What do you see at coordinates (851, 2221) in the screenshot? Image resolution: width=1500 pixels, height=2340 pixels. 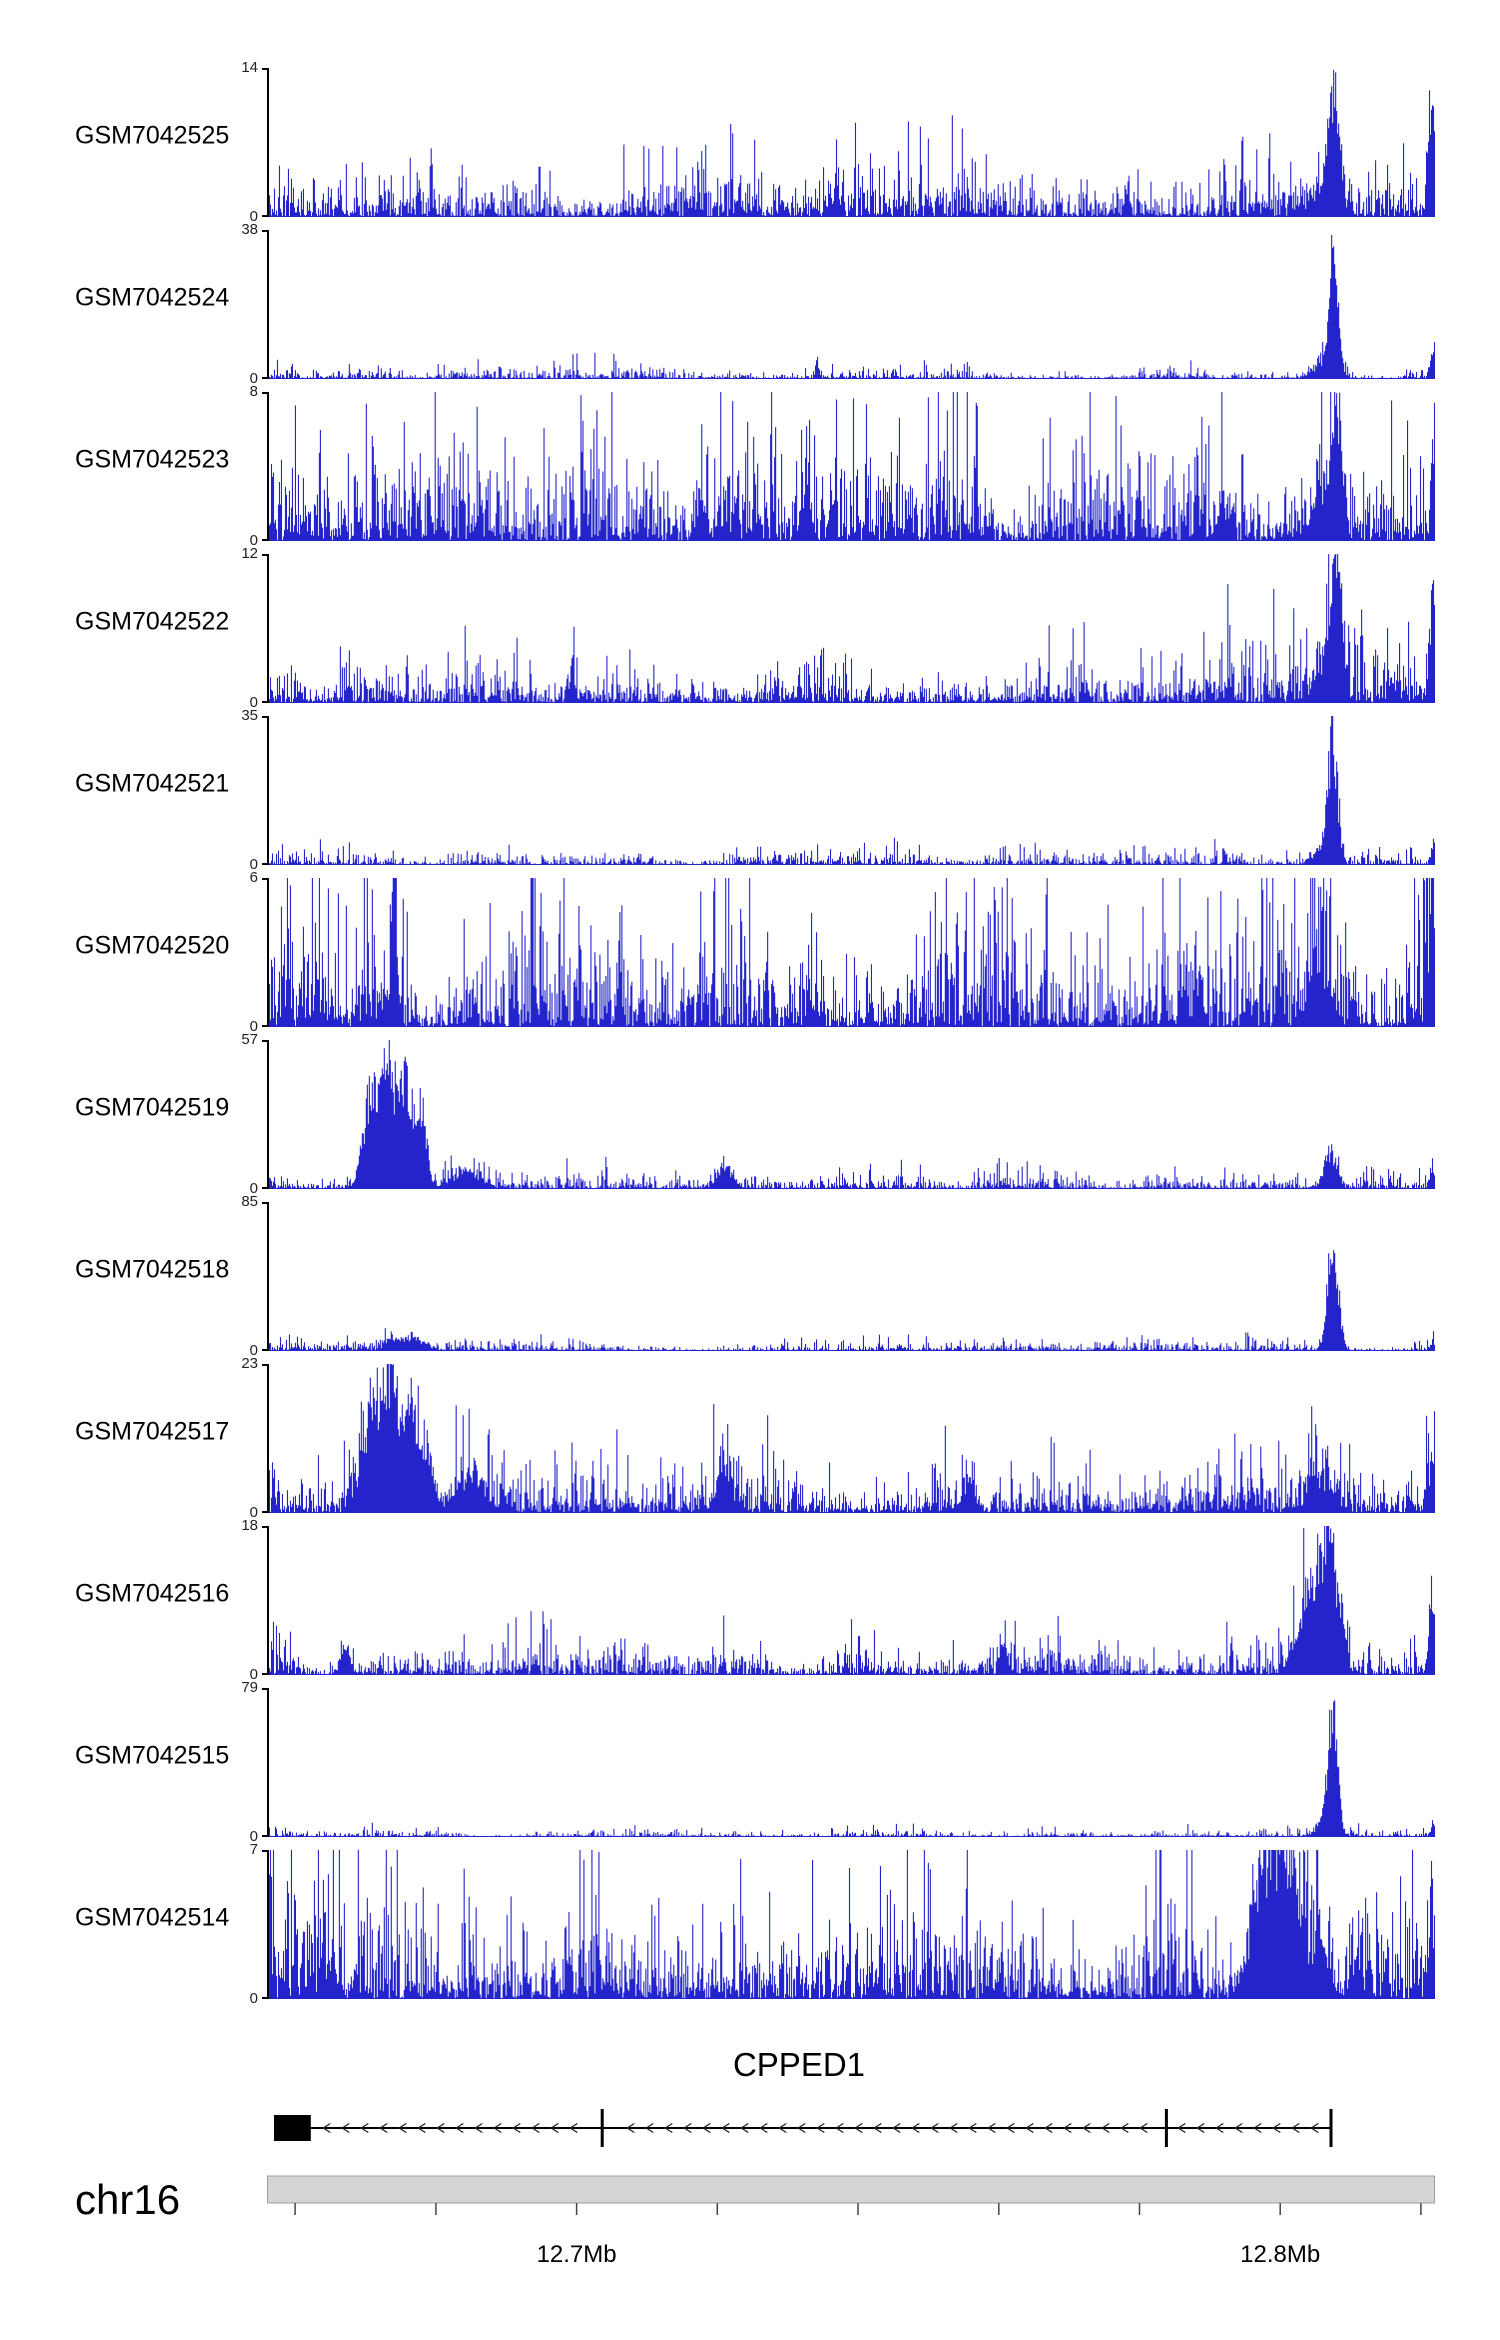 I see `chromosome-ideogram-axis: 12.7Mb 12.8Mb` at bounding box center [851, 2221].